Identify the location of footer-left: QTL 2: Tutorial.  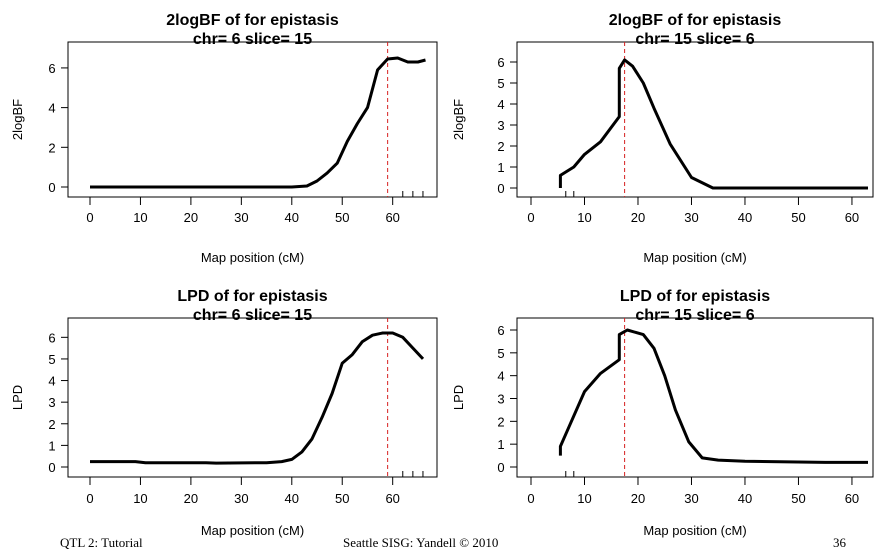
(101, 542).